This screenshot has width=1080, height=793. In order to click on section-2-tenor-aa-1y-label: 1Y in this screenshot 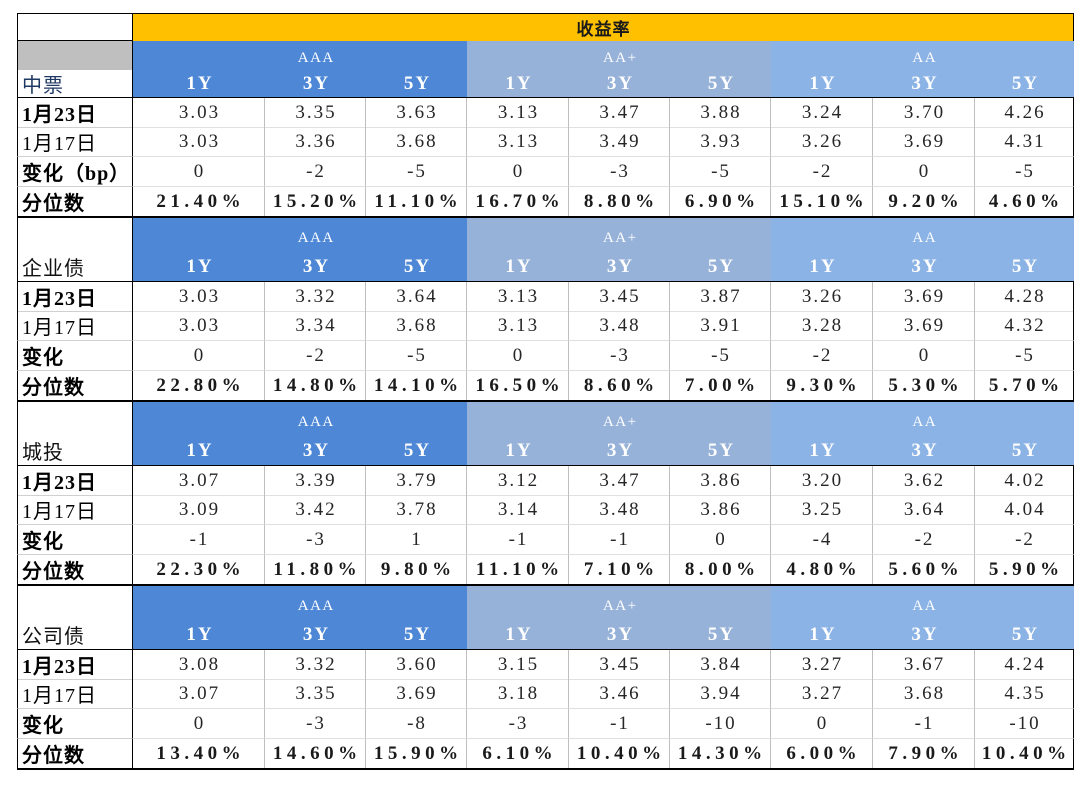, I will do `click(823, 266)`.